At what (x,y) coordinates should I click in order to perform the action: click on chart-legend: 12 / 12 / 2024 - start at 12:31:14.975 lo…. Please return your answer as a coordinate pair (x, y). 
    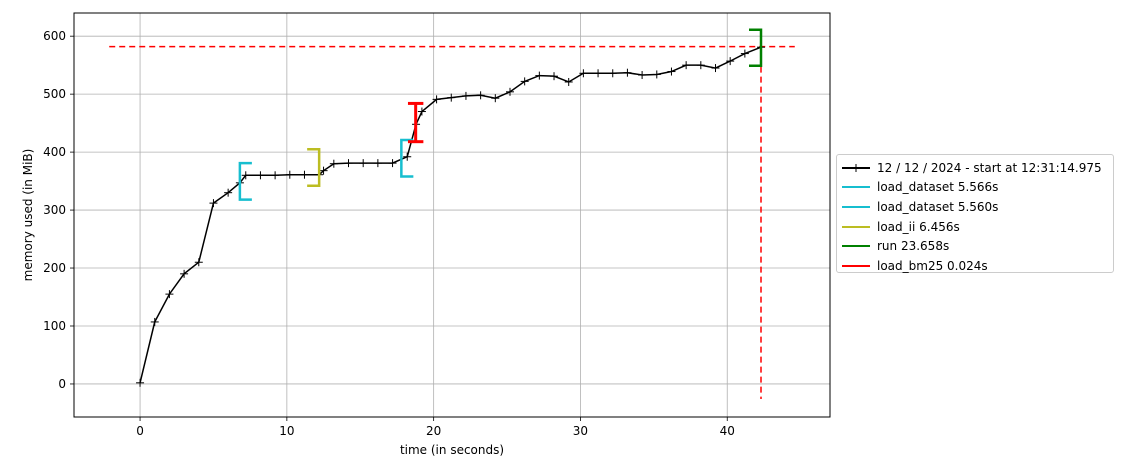
    Looking at the image, I should click on (975, 213).